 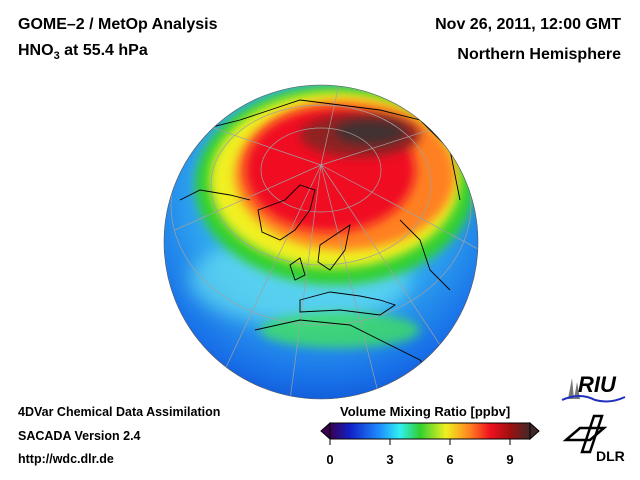 What do you see at coordinates (66, 459) in the screenshot?
I see `footer-url: http://wdc.dlr.de` at bounding box center [66, 459].